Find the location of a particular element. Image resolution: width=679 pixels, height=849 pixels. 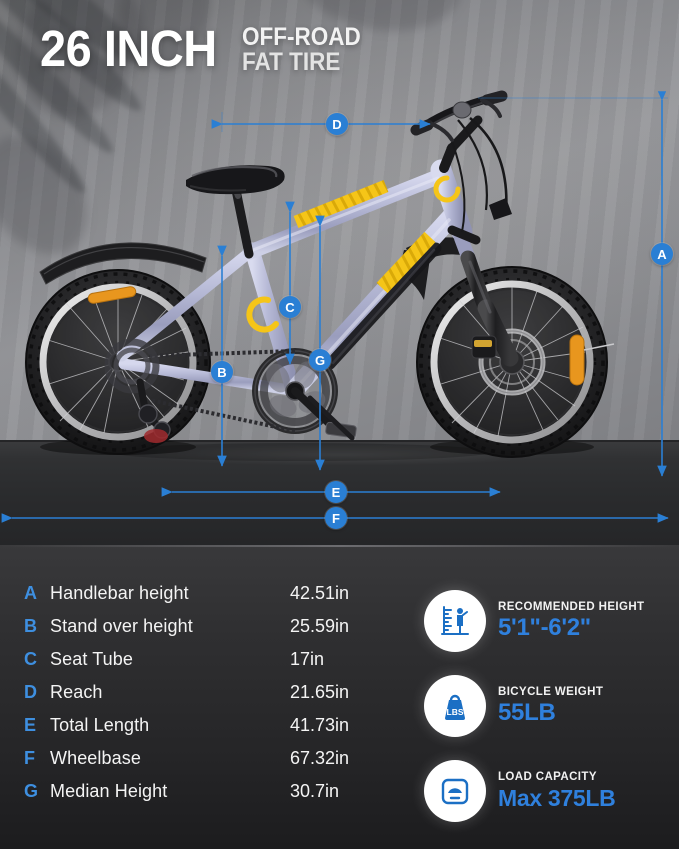

height-ruler-icon is located at coordinates (455, 620).